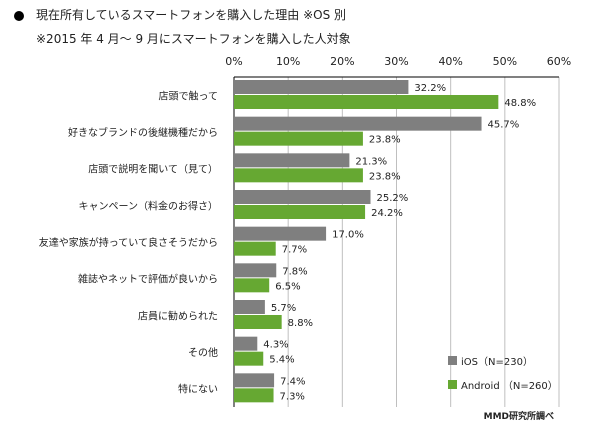 This screenshot has width=590, height=426. I want to click on category-label: 店頭で触って, so click(189, 95).